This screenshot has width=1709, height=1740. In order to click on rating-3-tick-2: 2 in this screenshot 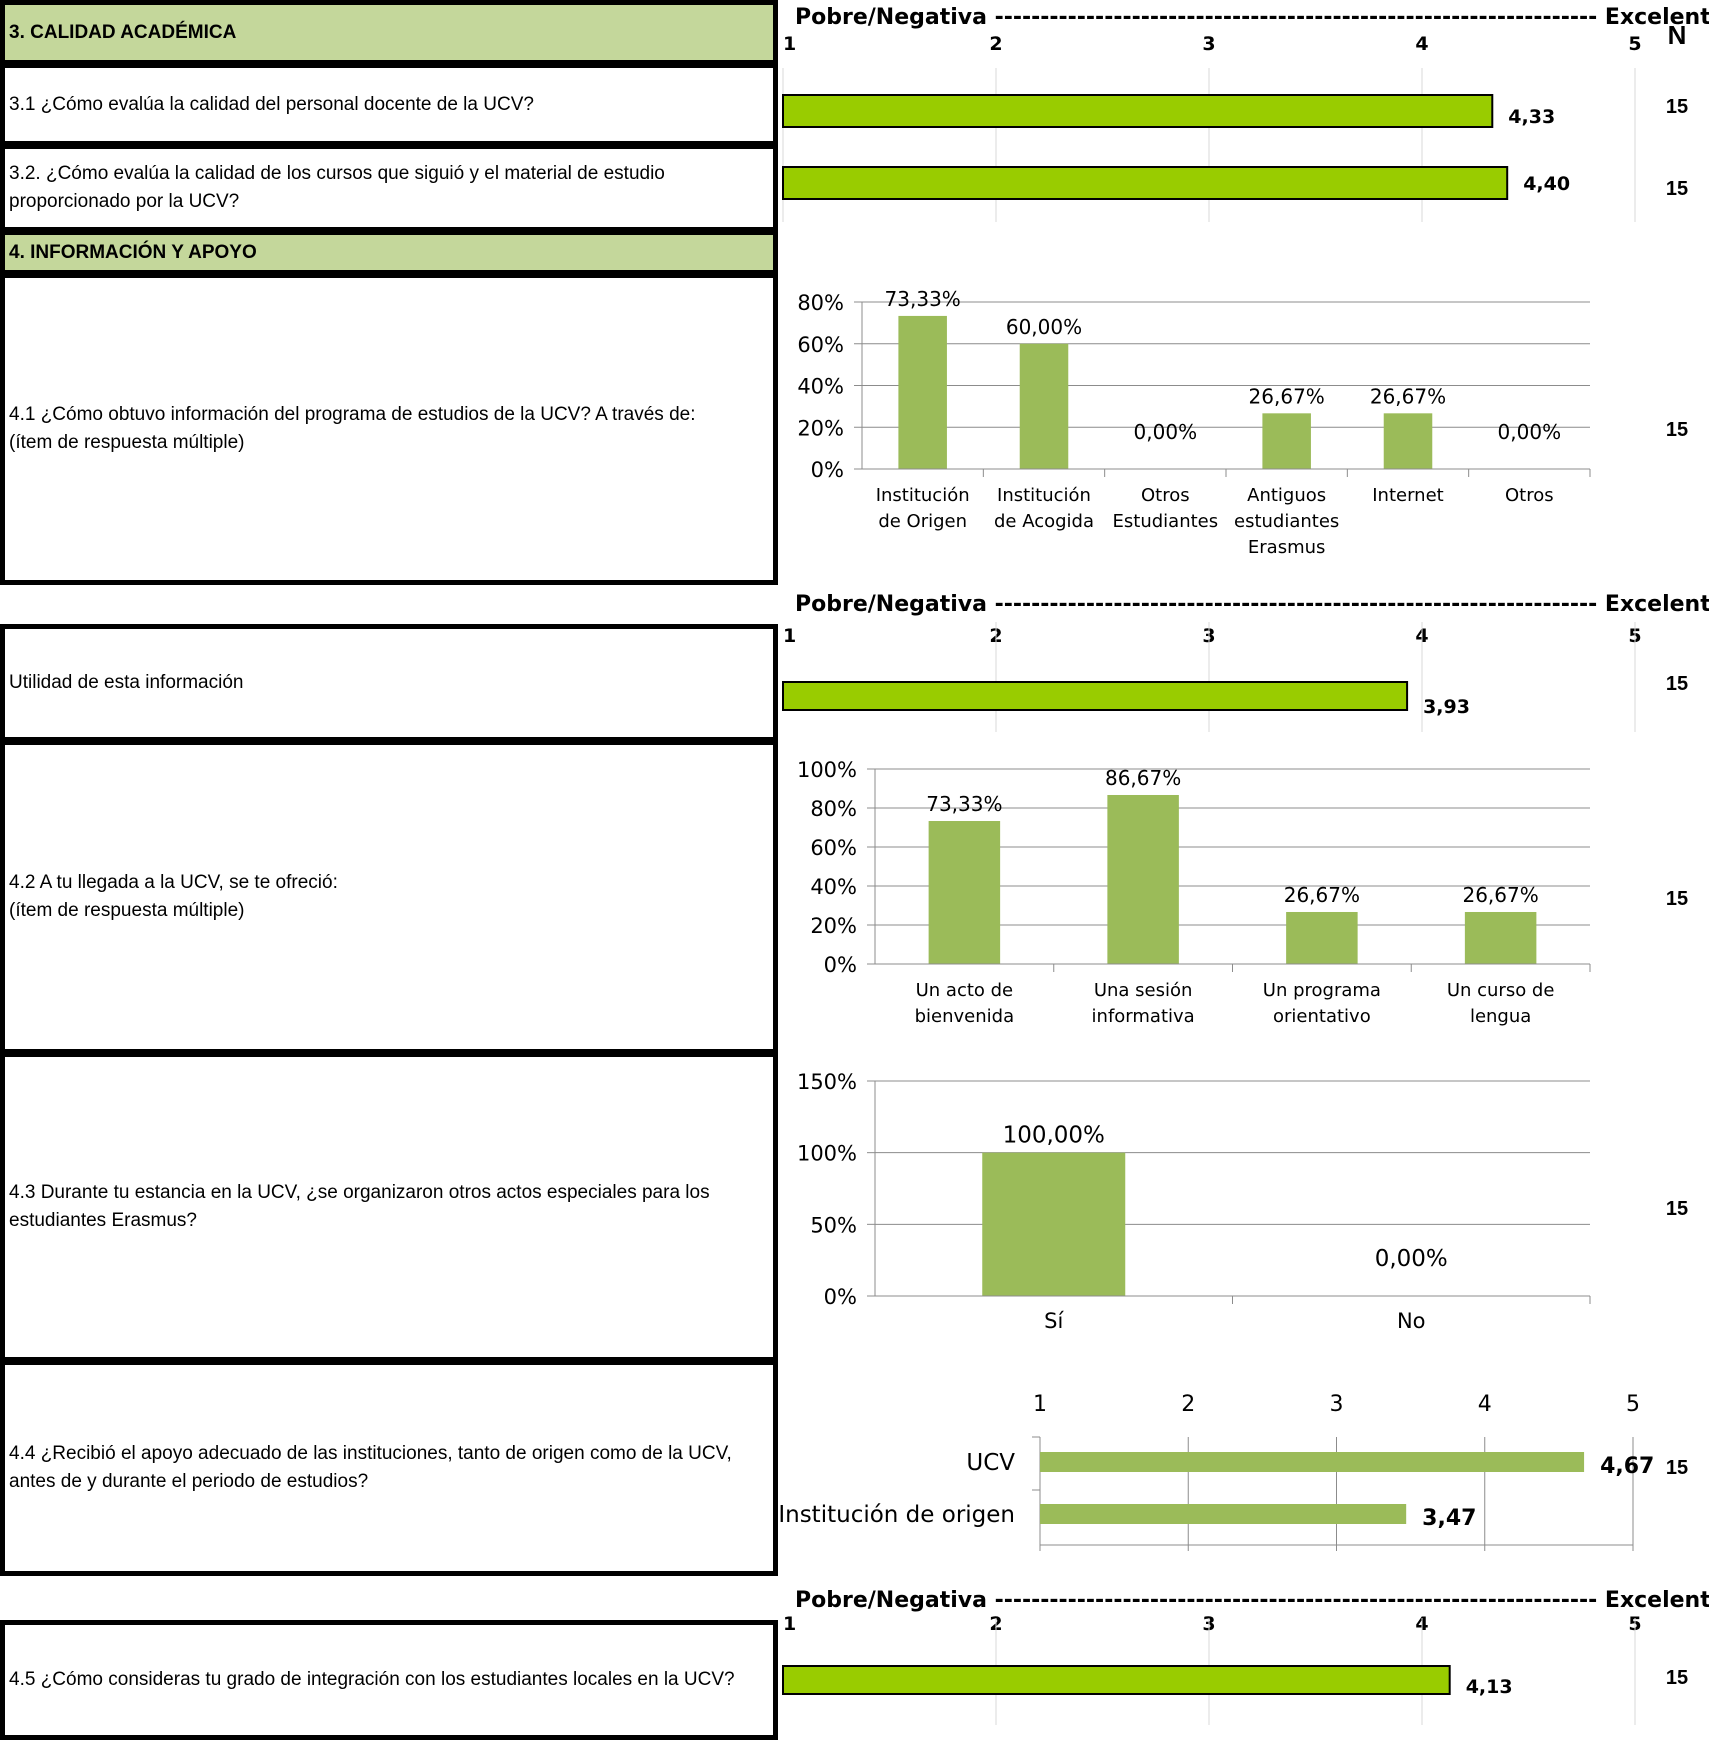, I will do `click(995, 44)`.